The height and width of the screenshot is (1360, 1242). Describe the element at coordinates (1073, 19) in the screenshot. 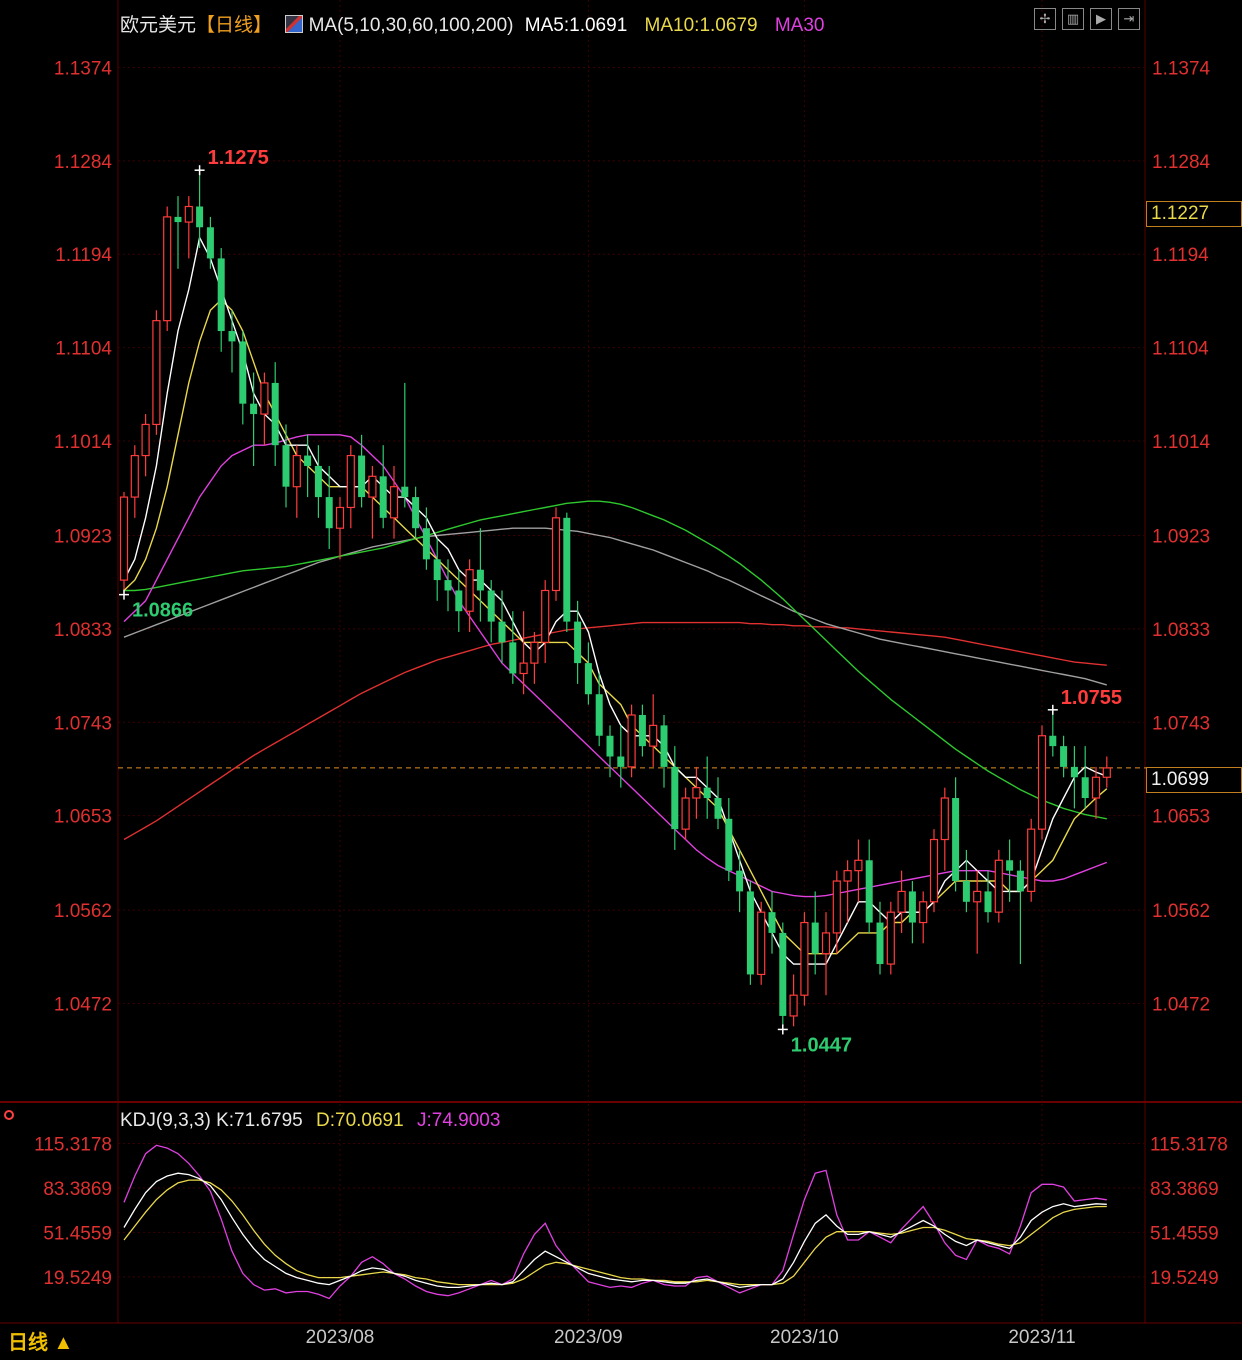

I see `layout-icon: ▥` at that location.